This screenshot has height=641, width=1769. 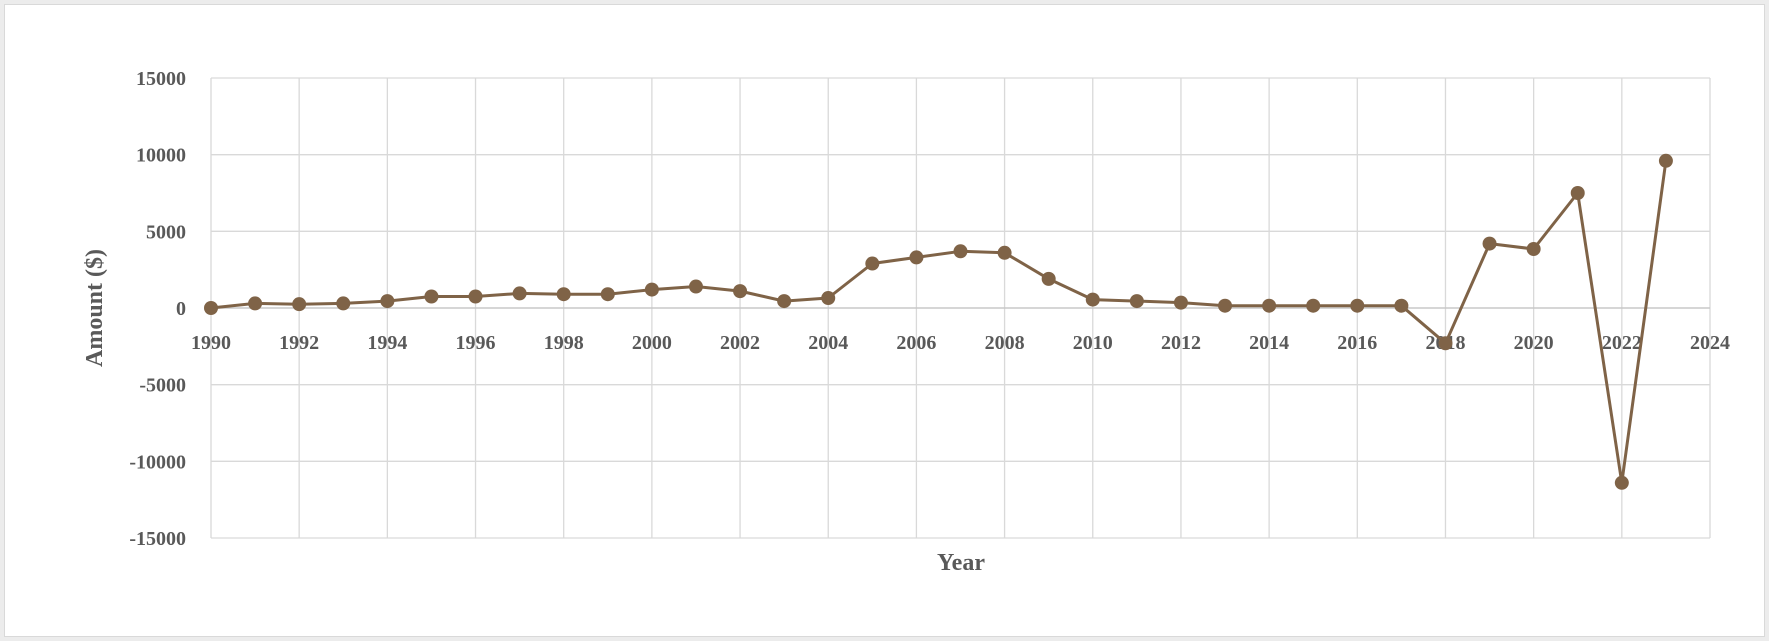 What do you see at coordinates (564, 343) in the screenshot?
I see `x-tick-label: 1998` at bounding box center [564, 343].